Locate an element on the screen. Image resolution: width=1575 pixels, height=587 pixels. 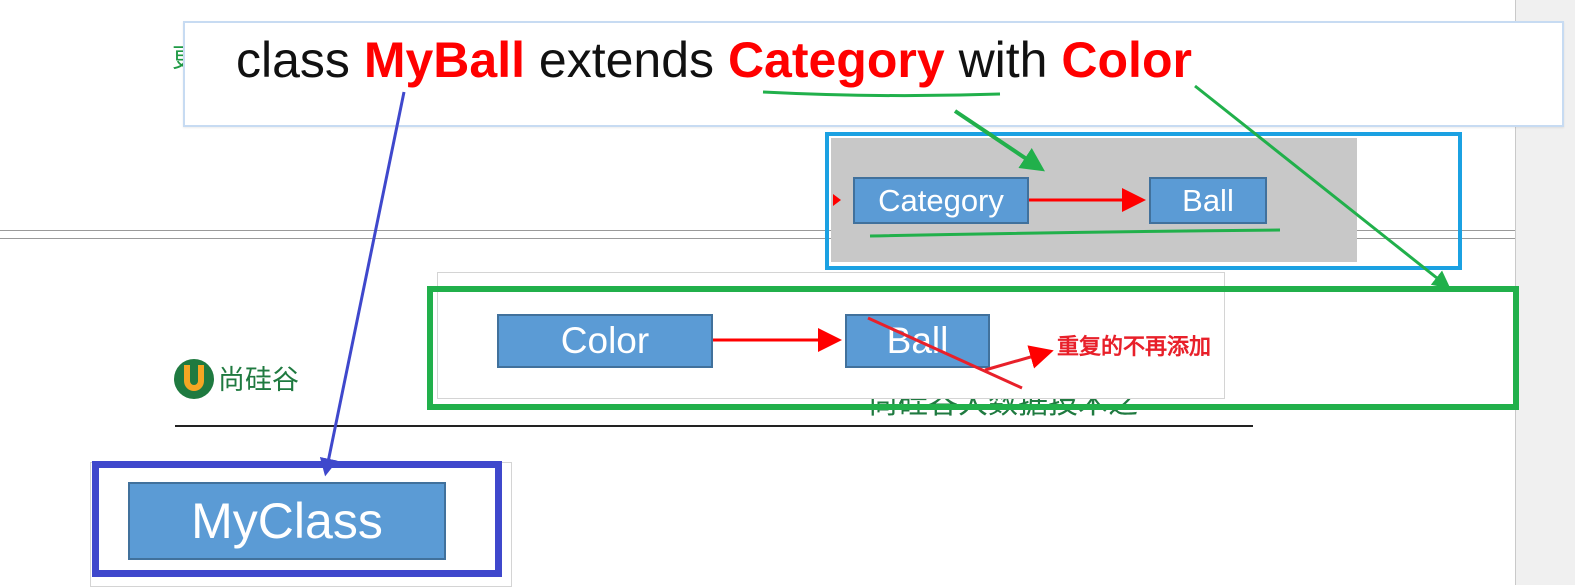
class-name-color: Color is located at coordinates (1126, 60).